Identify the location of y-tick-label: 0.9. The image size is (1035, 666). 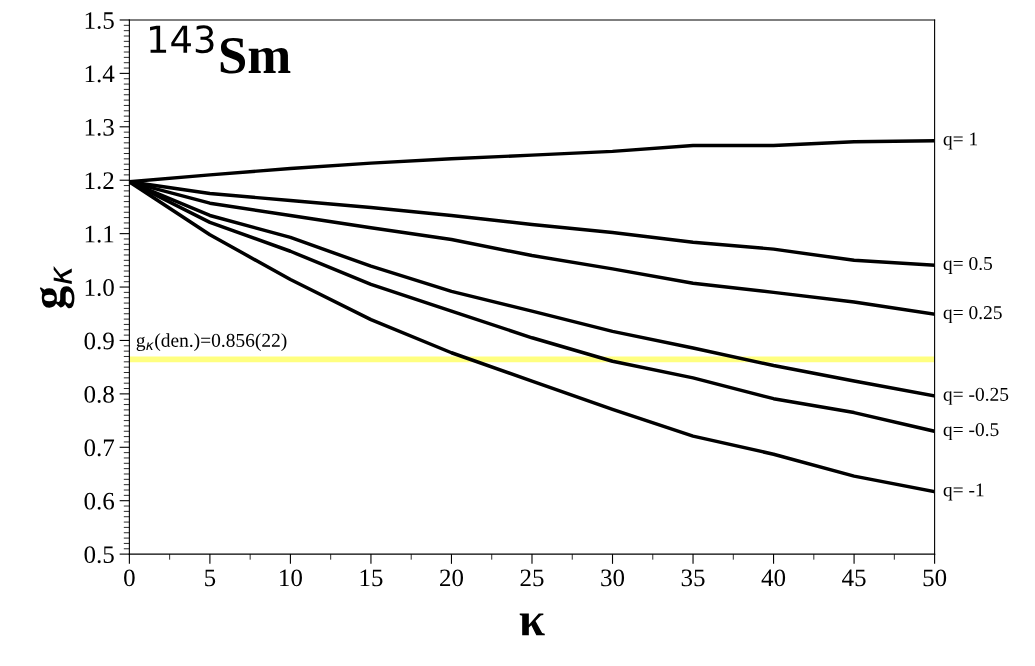
(99, 341).